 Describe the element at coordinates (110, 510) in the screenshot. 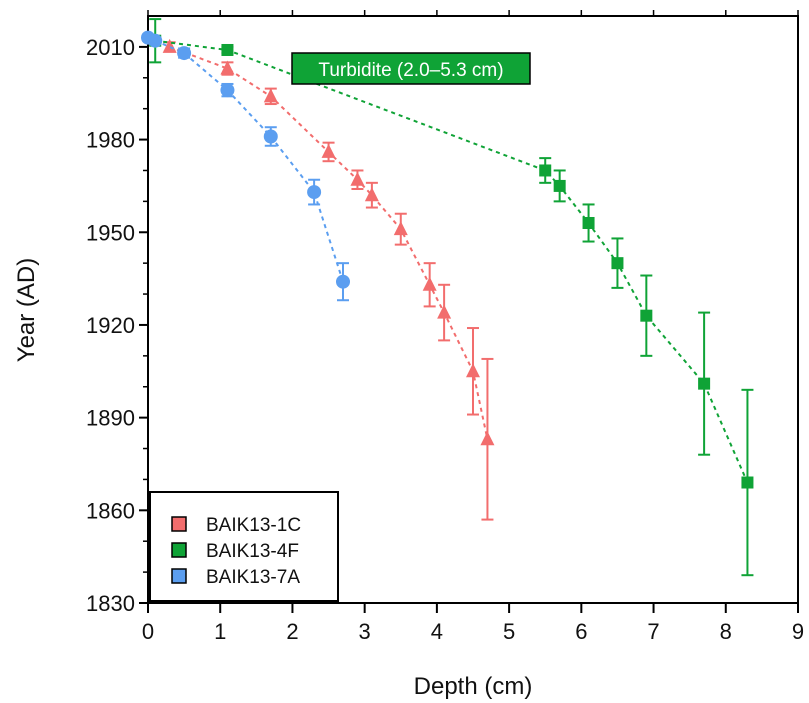

I see `y-tick-label: 1860` at that location.